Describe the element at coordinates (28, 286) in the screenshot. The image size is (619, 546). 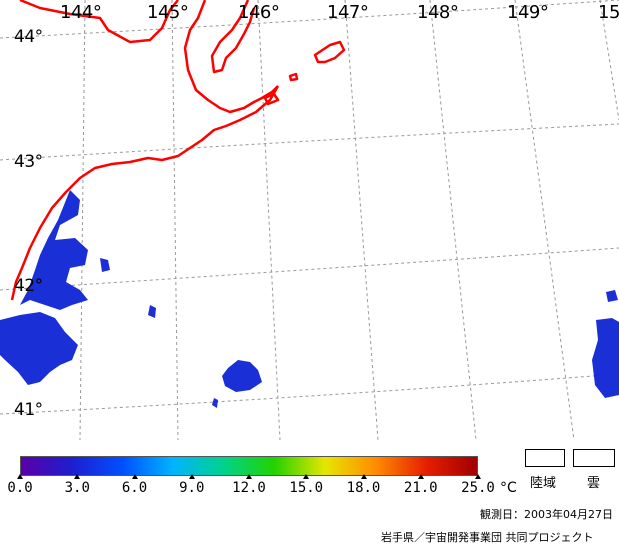
I see `lat-label-42: 42°` at that location.